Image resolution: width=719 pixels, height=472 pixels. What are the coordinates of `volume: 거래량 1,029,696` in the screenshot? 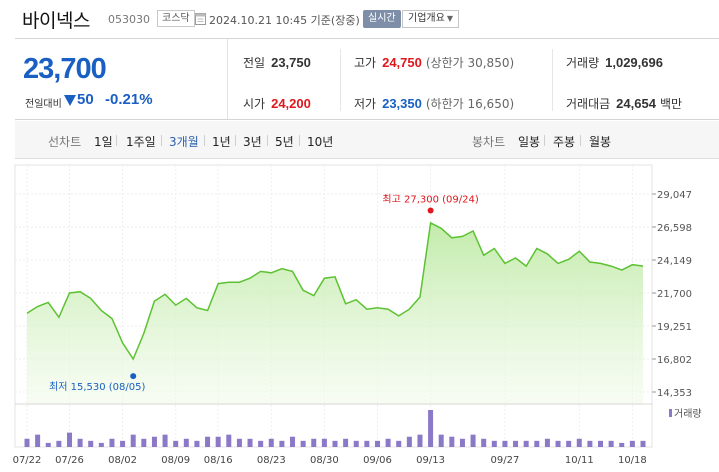 It's located at (614, 62).